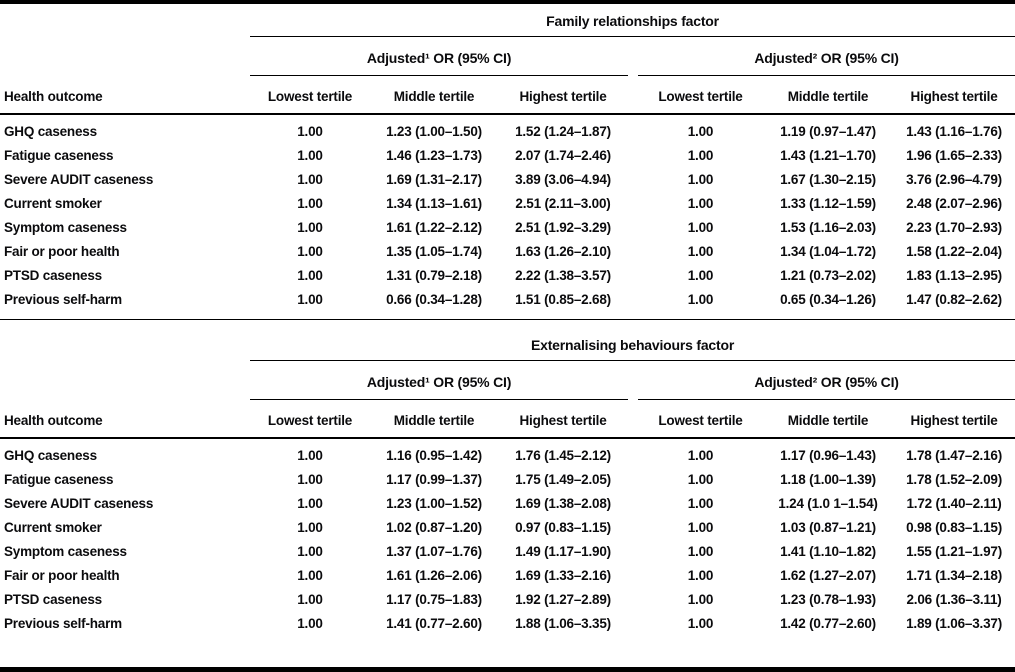  What do you see at coordinates (563, 179) in the screenshot?
I see `or-value-cell: 3.89 (3.06–4.94)` at bounding box center [563, 179].